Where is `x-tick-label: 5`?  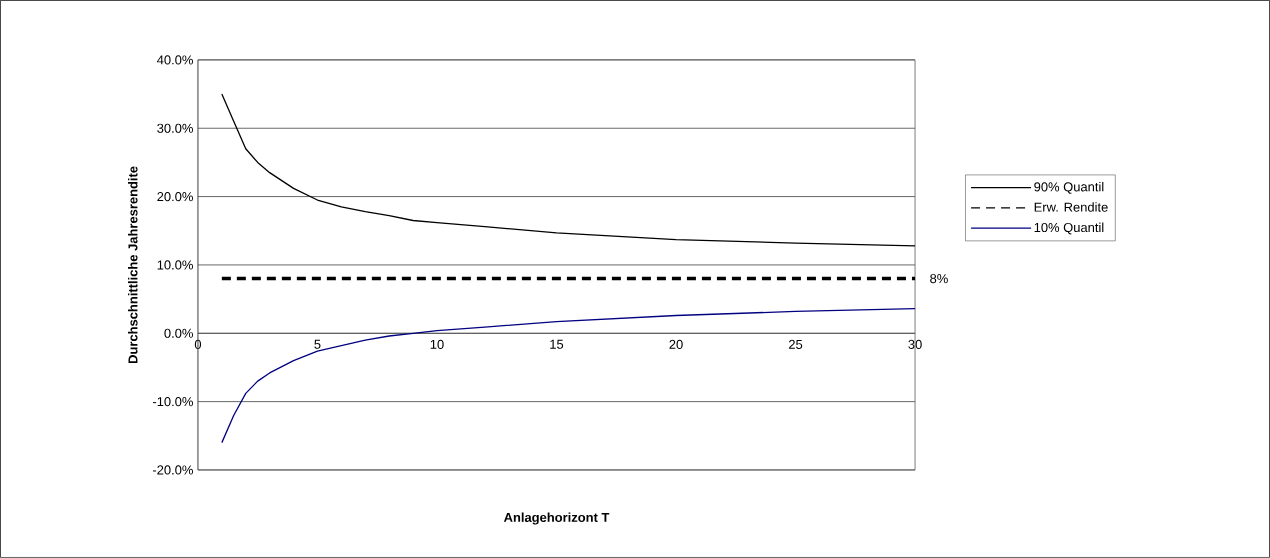 x-tick-label: 5 is located at coordinates (317, 344).